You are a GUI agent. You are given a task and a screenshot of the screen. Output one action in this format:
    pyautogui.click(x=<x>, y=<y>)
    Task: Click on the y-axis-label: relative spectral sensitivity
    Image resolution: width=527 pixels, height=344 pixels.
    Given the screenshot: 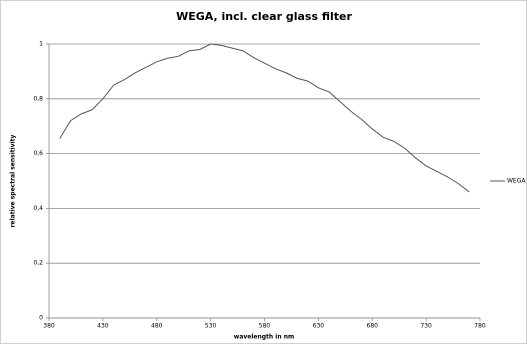 What is the action you would take?
    pyautogui.click(x=13, y=180)
    